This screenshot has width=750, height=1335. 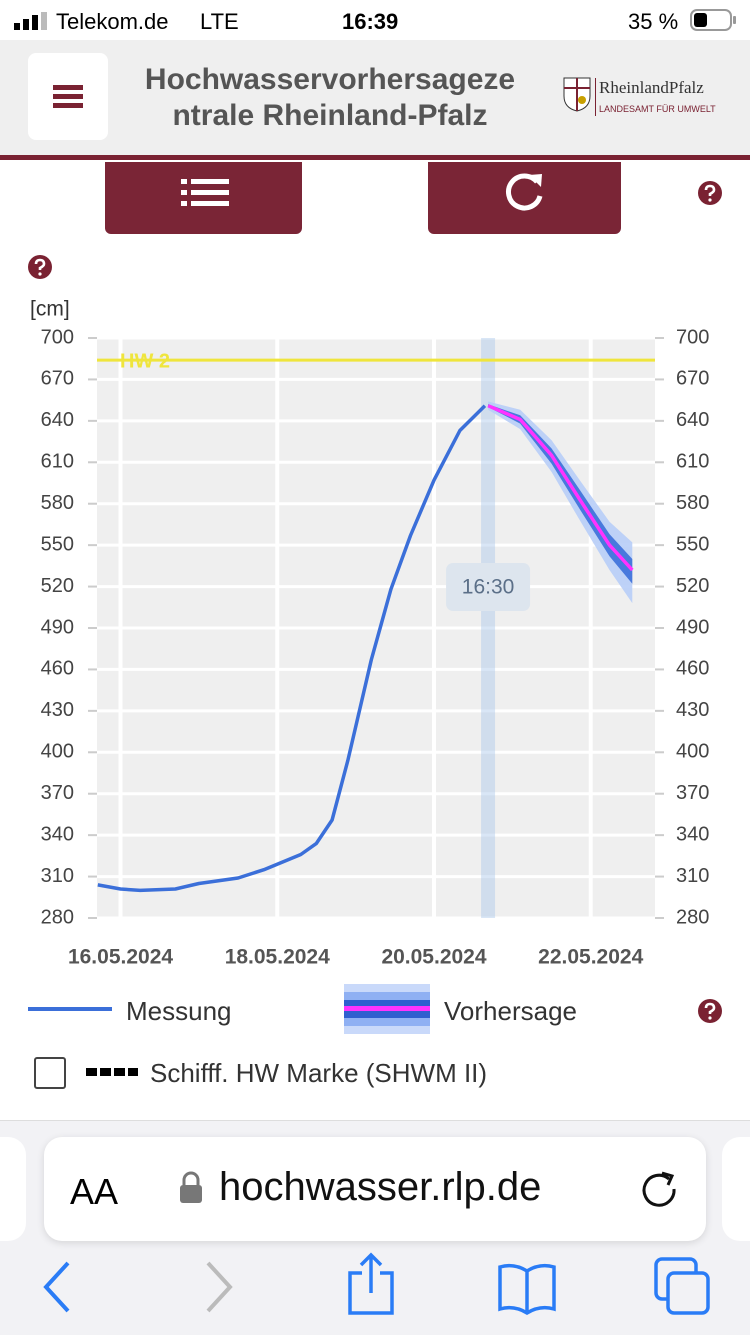 I want to click on y2-tick-label: 700, so click(x=692, y=337).